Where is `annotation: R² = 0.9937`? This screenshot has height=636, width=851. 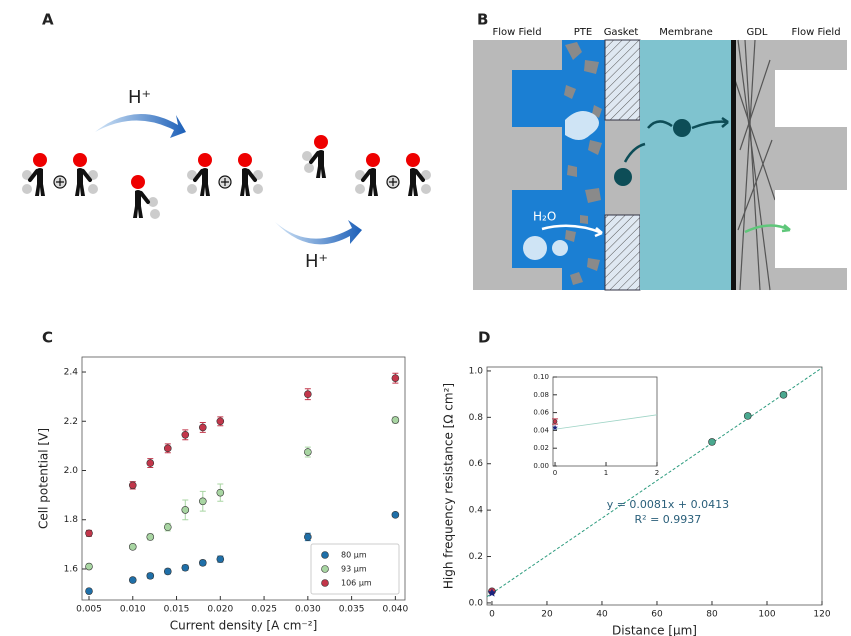
annotation: R² = 0.9937 is located at coordinates (668, 519).